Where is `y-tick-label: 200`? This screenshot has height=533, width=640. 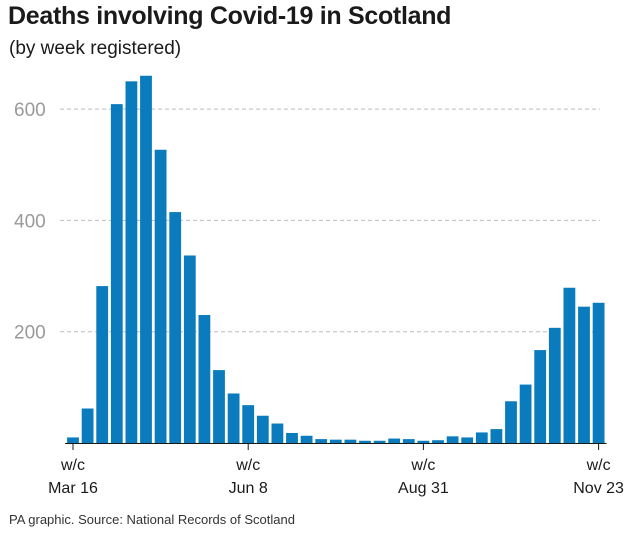 y-tick-label: 200 is located at coordinates (30, 333).